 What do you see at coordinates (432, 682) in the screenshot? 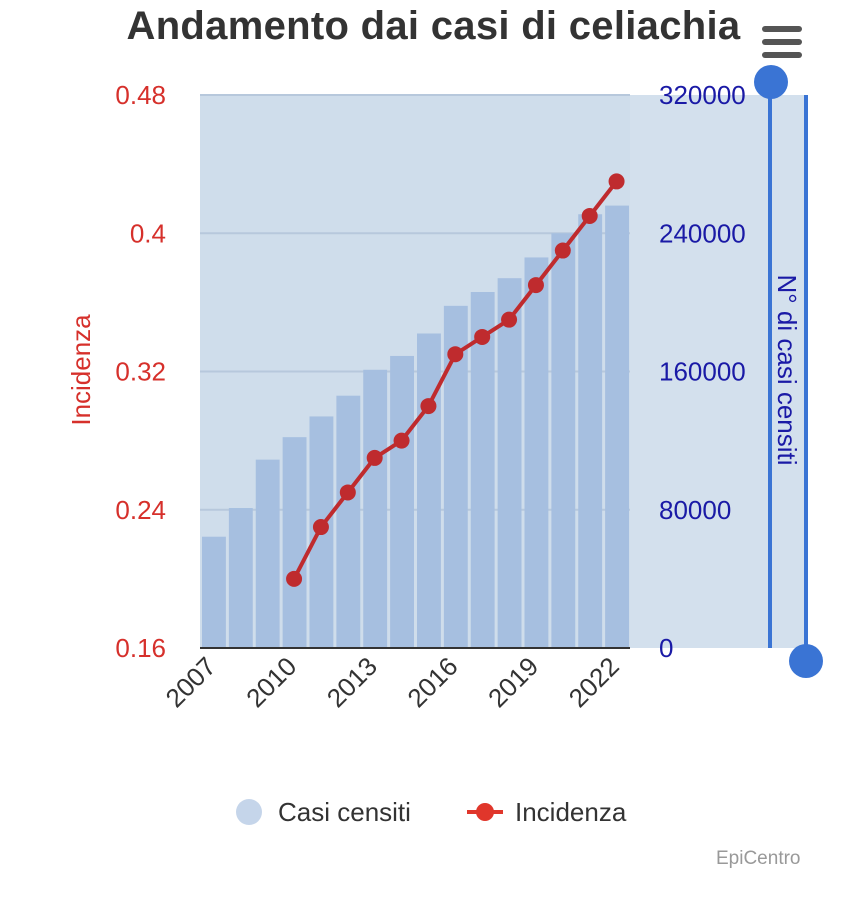
I see `x-tick-label: 2016` at bounding box center [432, 682].